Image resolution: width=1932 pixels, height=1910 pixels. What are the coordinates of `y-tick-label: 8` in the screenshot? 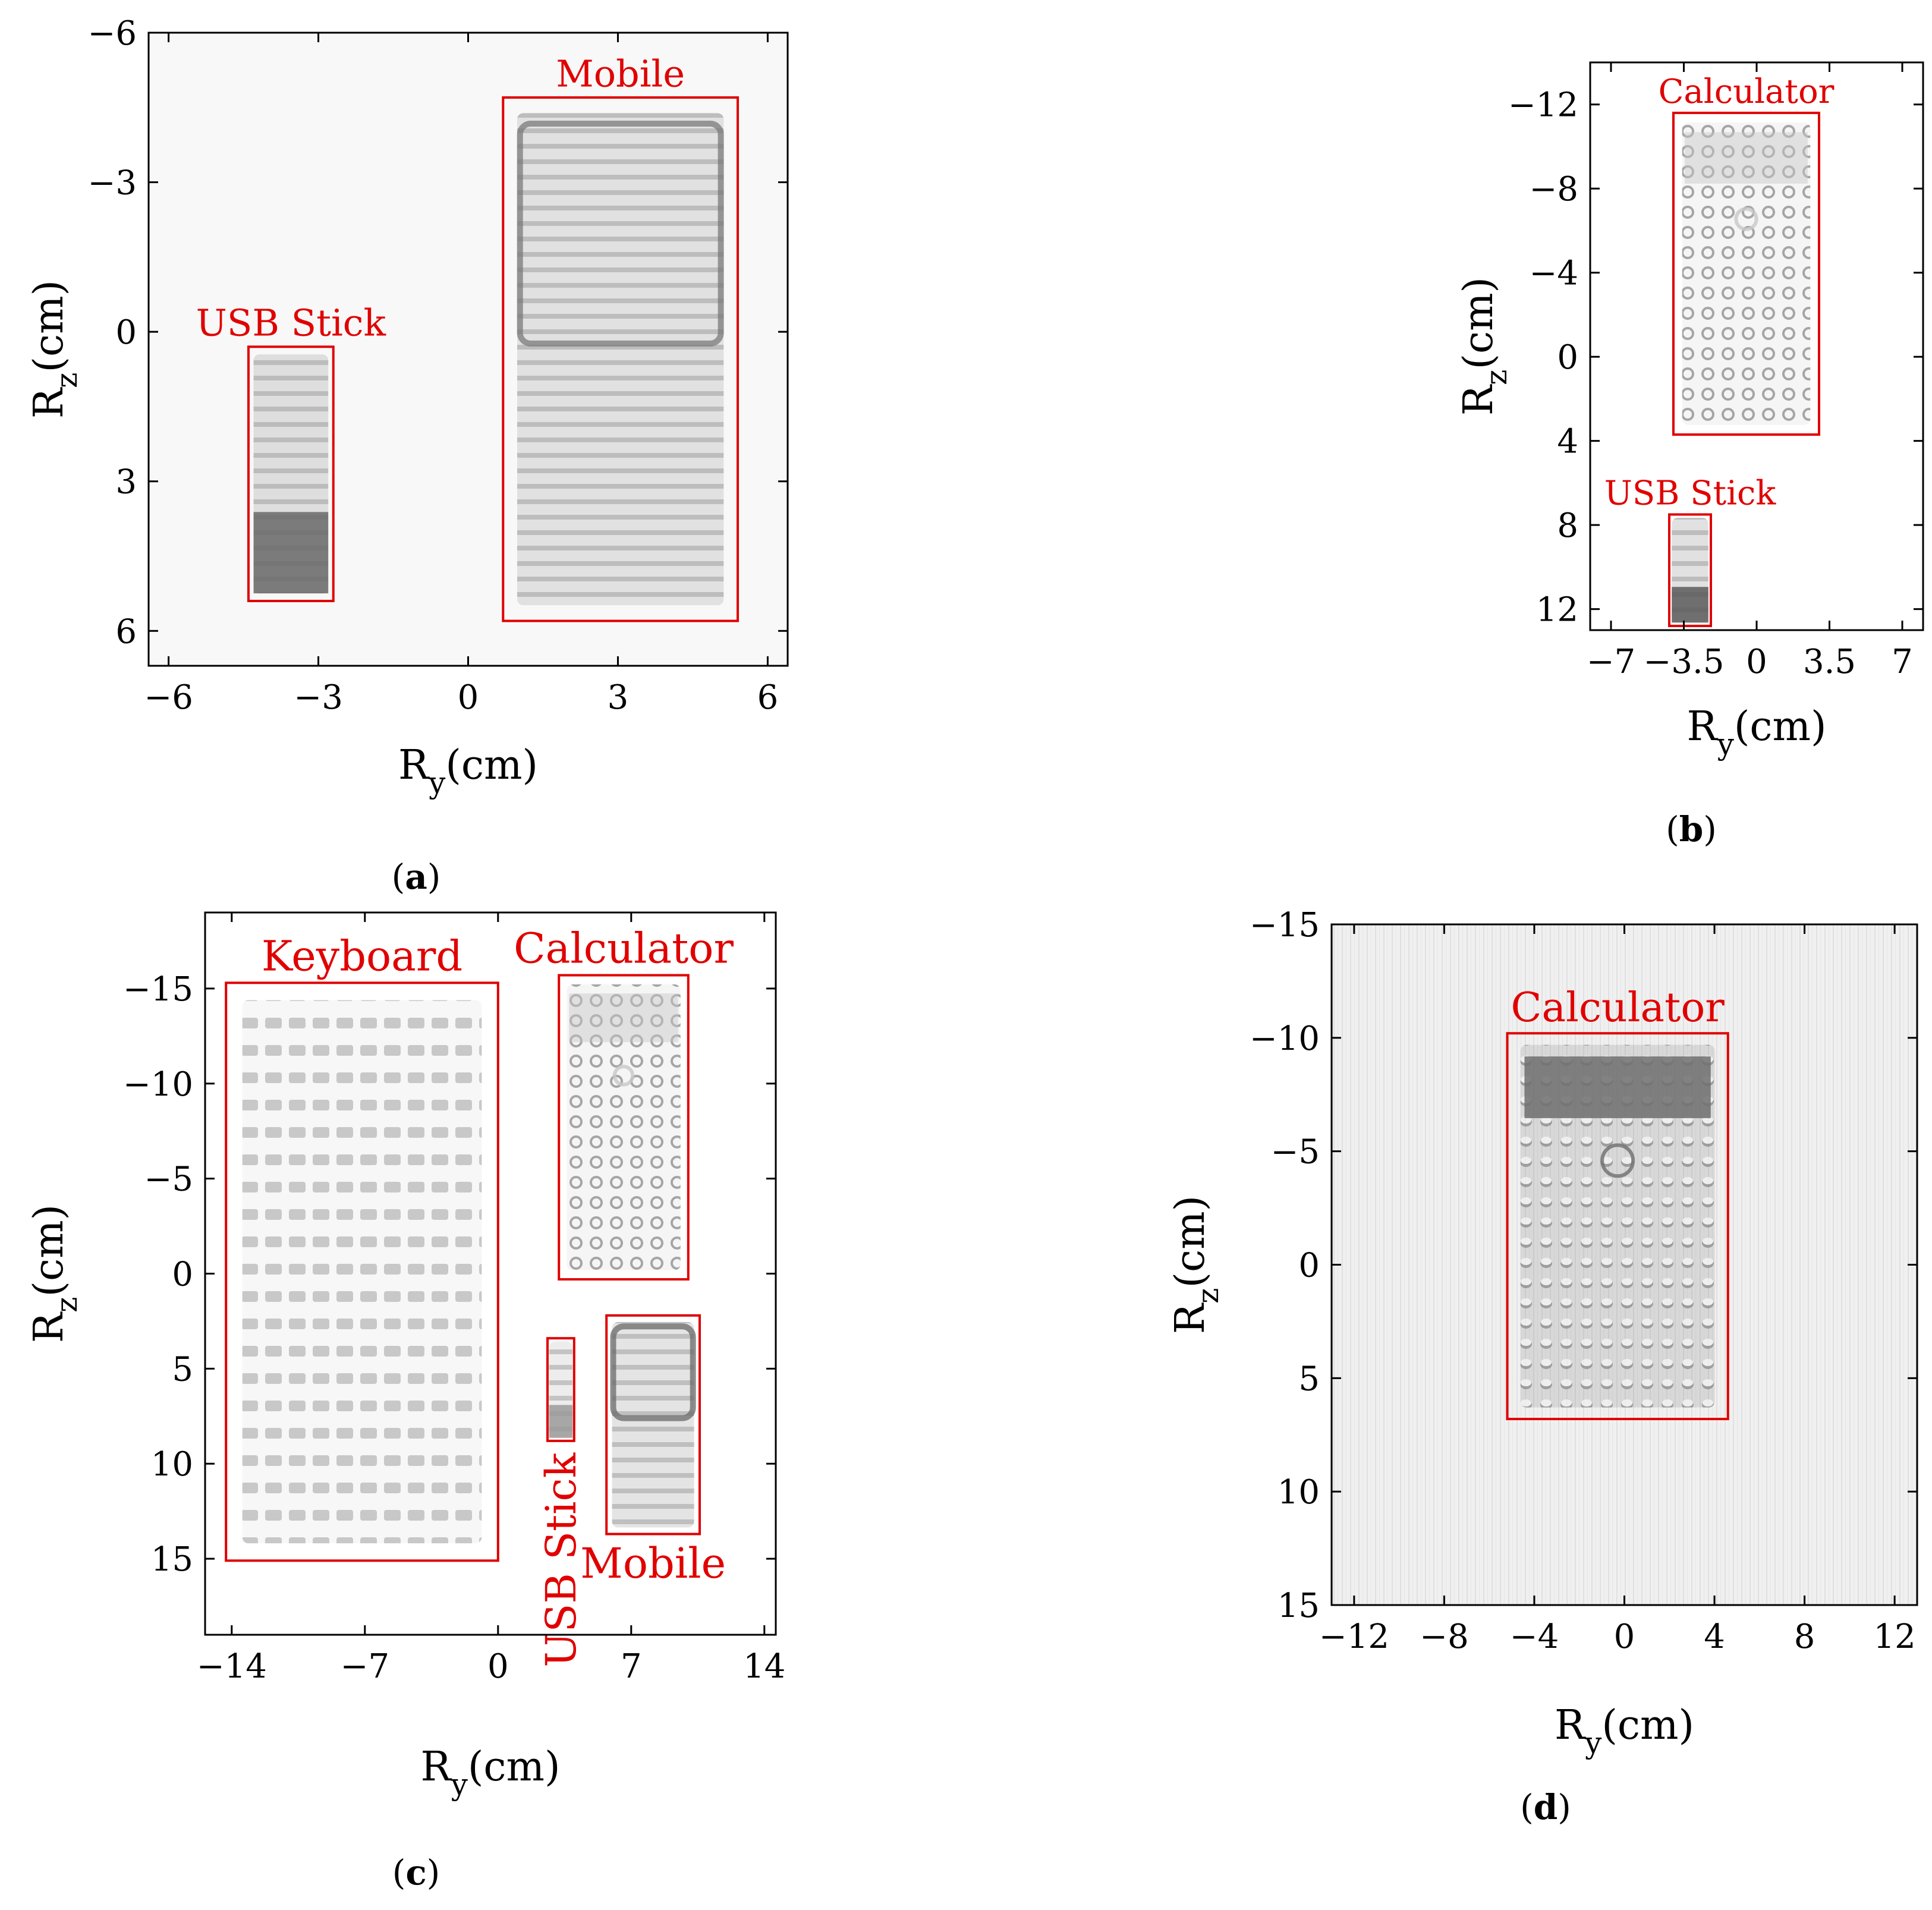 It's located at (1567, 525).